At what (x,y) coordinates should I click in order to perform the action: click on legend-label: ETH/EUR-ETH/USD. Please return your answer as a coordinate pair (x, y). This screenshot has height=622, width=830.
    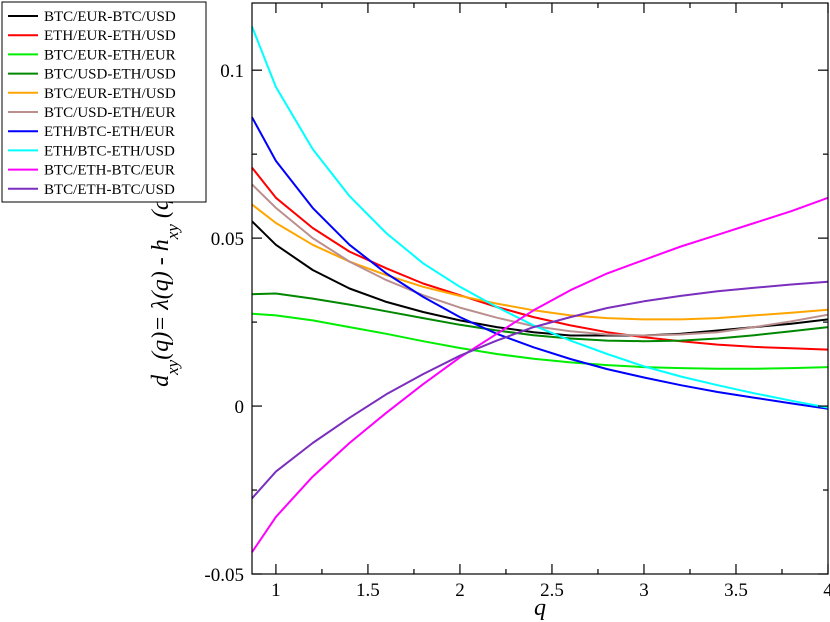
    Looking at the image, I should click on (110, 36).